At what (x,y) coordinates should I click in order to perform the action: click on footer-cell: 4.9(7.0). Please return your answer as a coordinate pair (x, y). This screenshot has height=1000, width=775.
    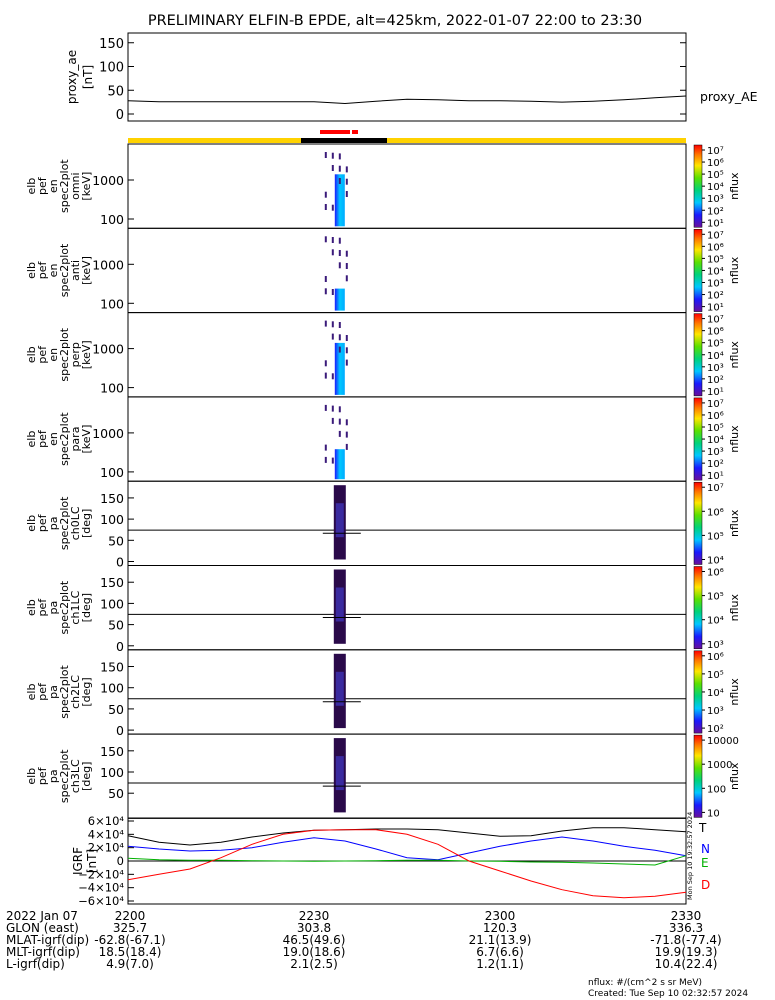
    Looking at the image, I should click on (130, 964).